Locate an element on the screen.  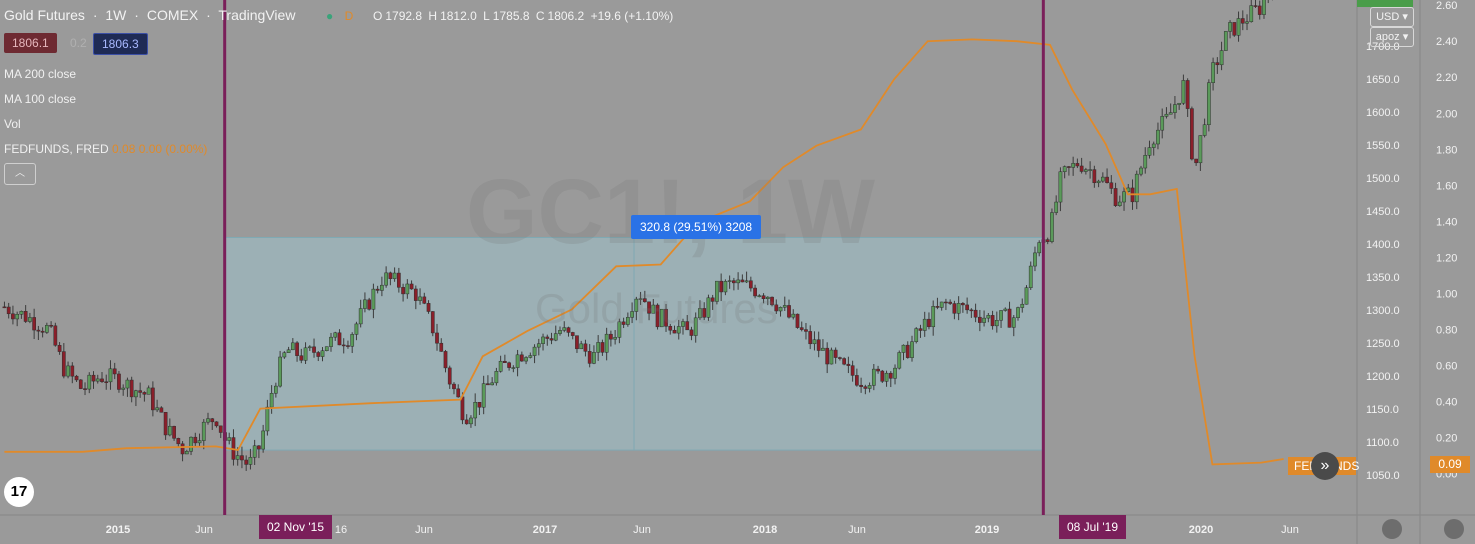
symbol-header: Gold Futures · 1W · COMEX · TradingView is located at coordinates (151, 15).